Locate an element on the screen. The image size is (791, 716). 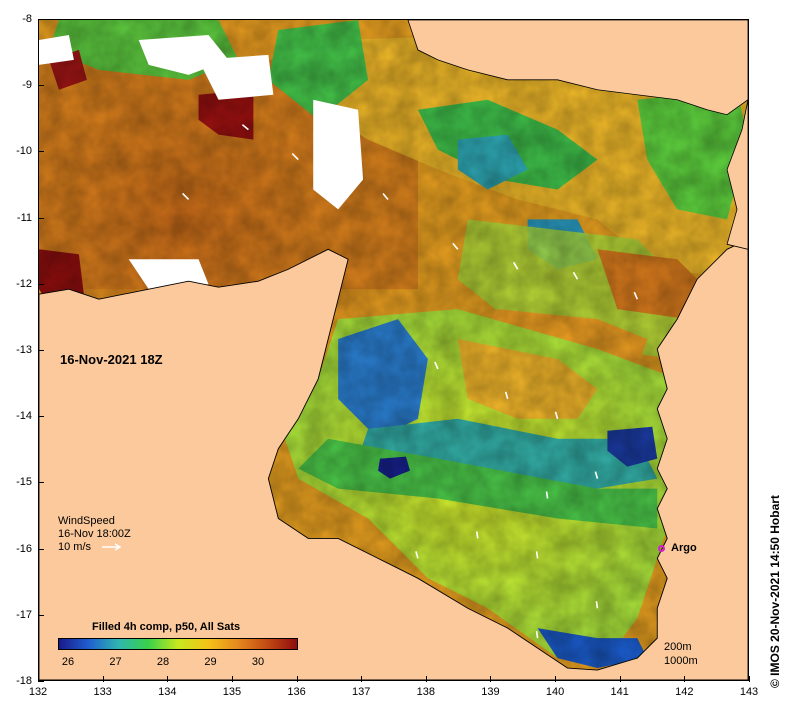
y-tick-label: -9 is located at coordinates (27, 85).